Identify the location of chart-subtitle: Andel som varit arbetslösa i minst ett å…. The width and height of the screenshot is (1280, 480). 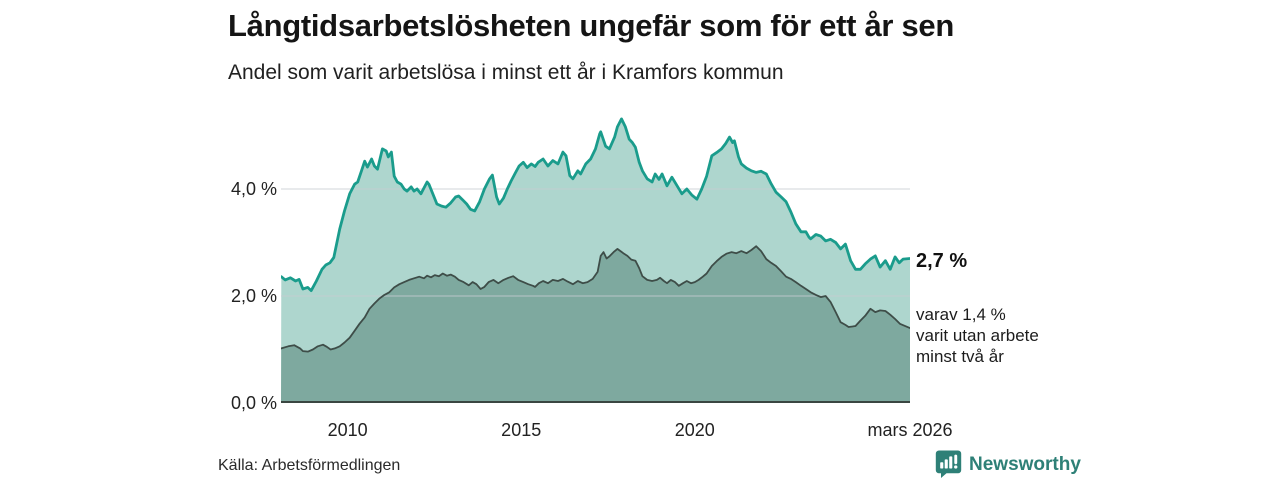
(506, 72).